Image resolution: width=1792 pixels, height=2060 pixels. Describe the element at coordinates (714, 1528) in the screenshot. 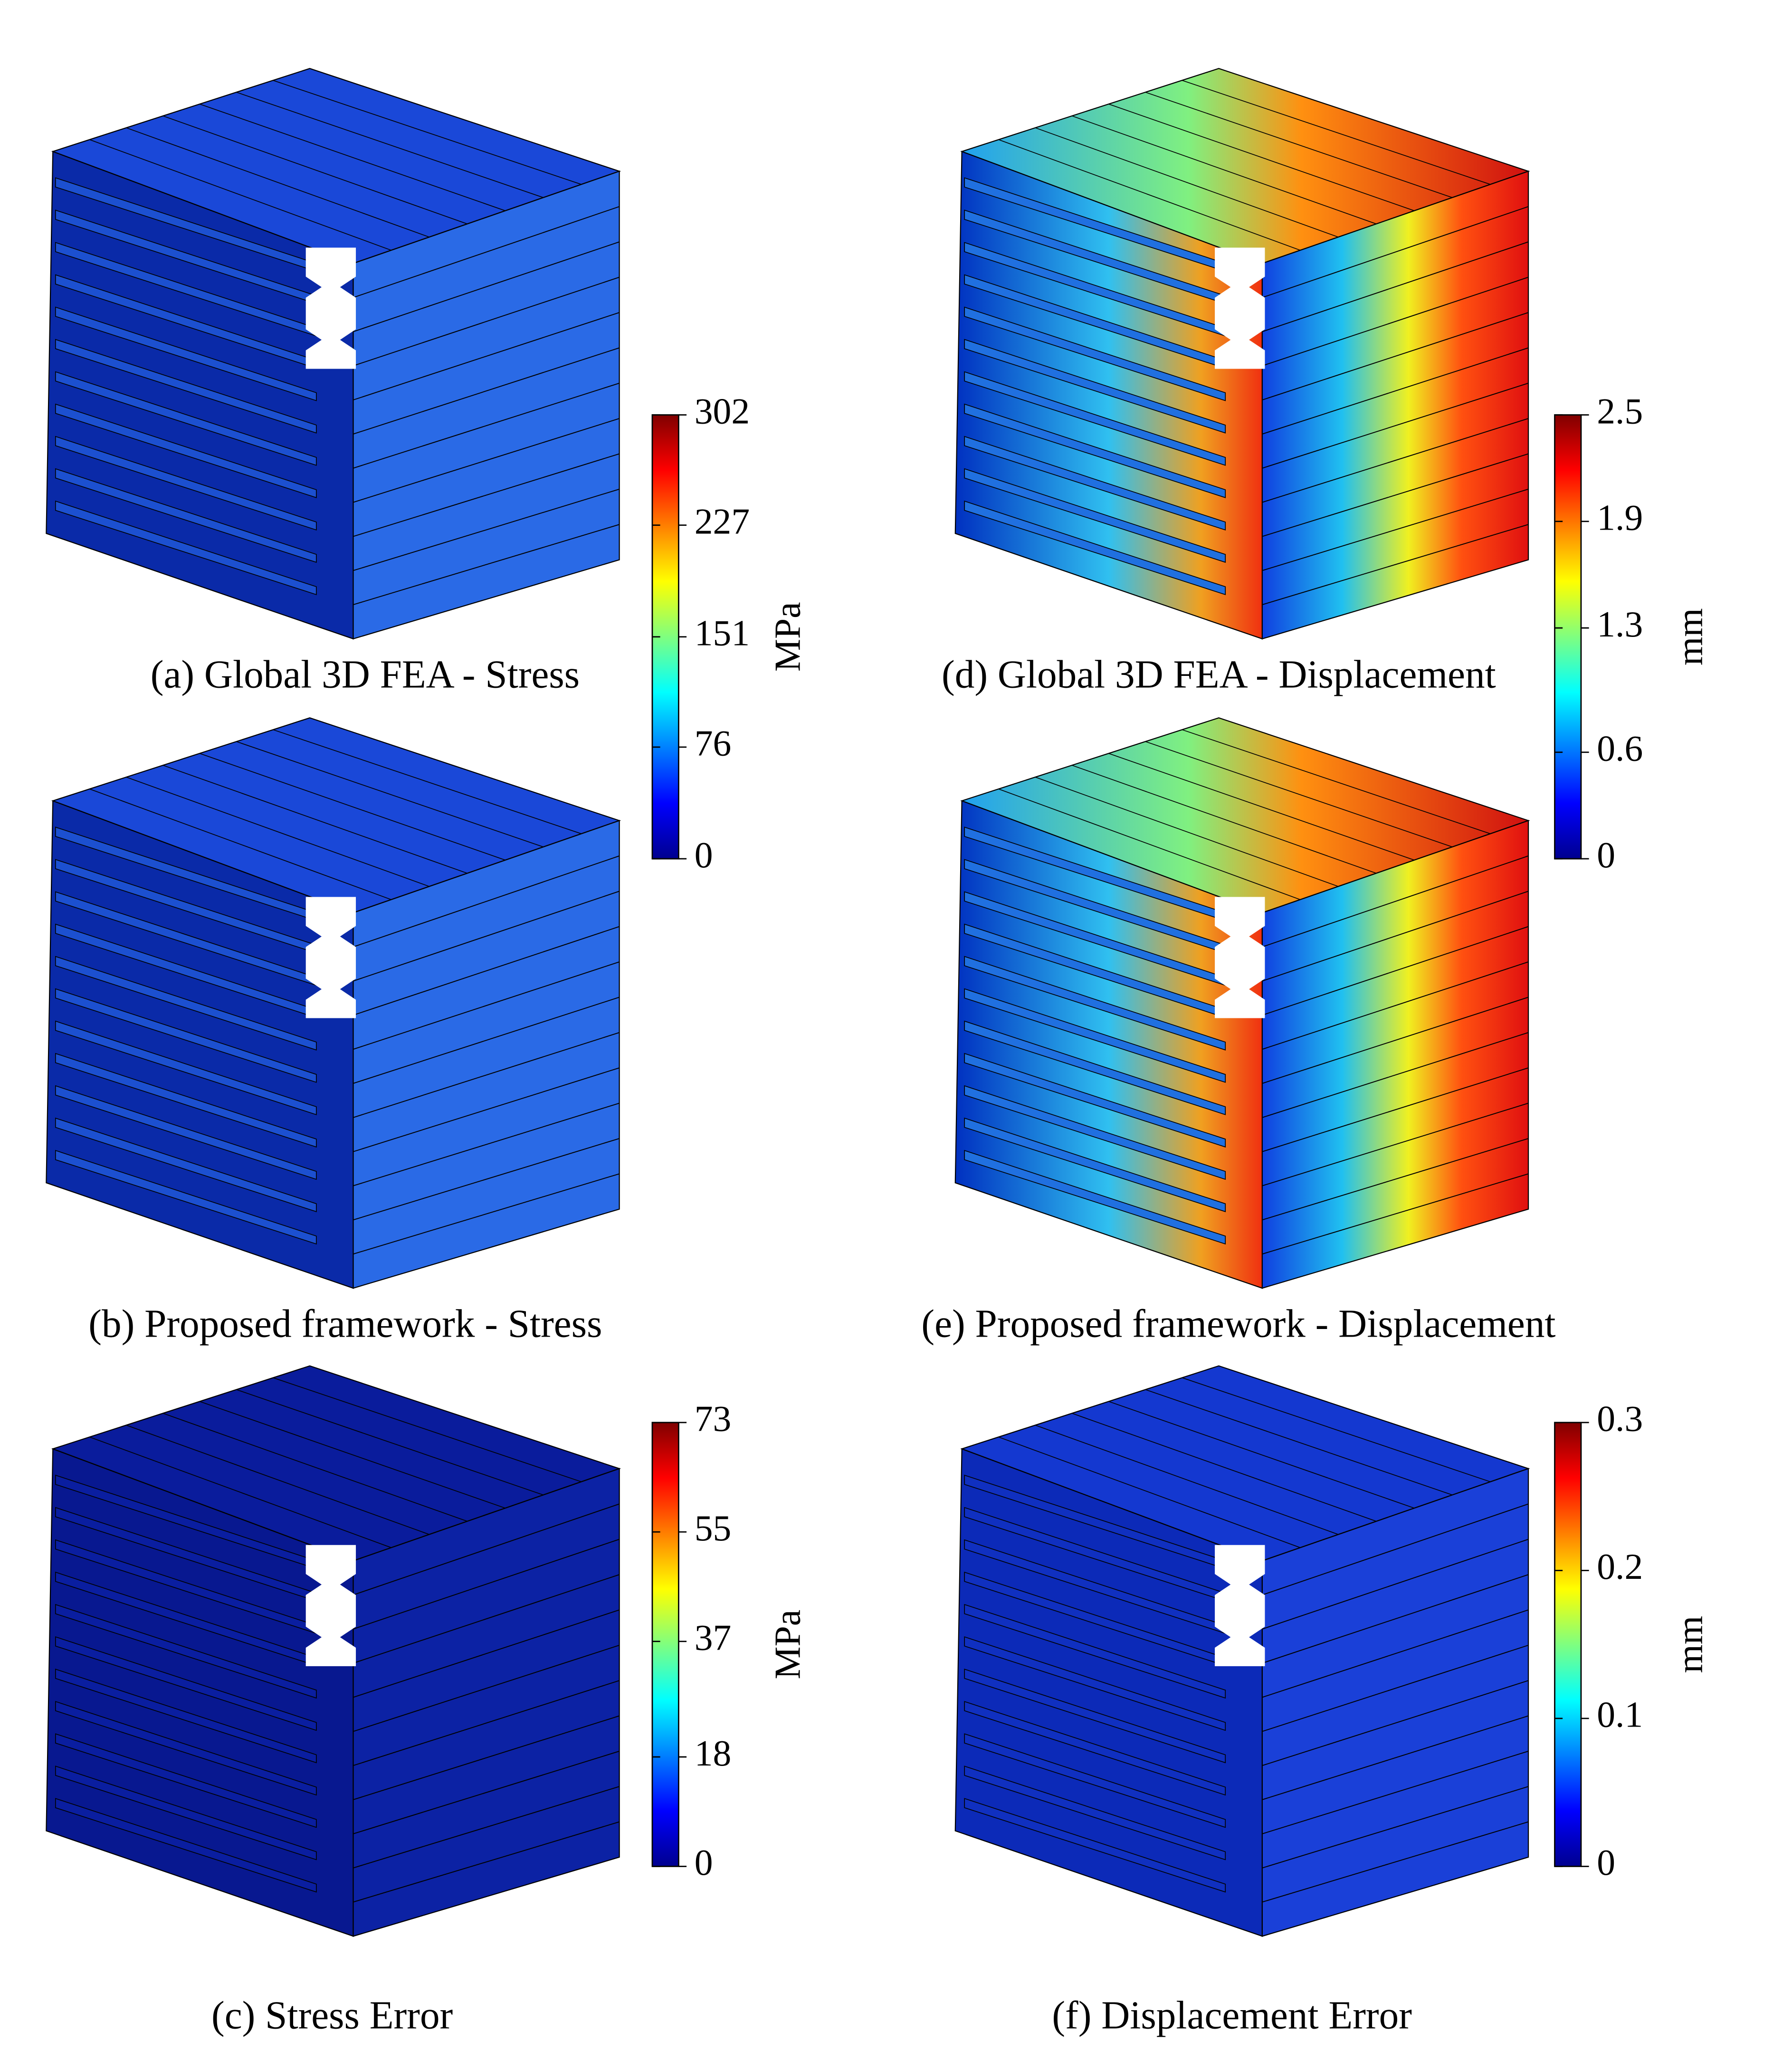

I see `colorbar-tick-label: 55` at that location.